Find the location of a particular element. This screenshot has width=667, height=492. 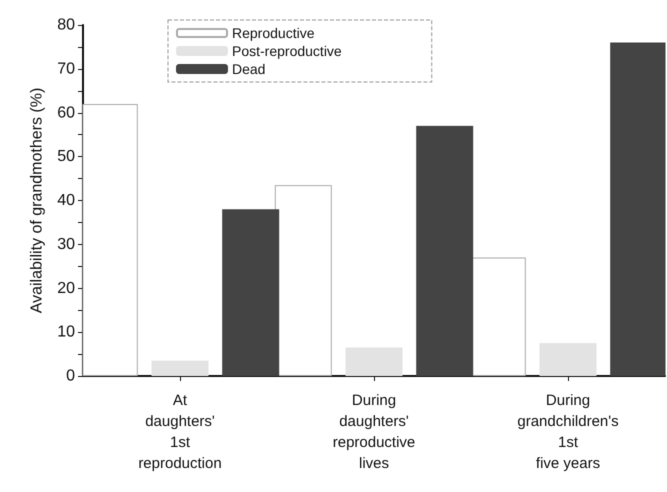

y-tick-label: 70 is located at coordinates (66, 69).